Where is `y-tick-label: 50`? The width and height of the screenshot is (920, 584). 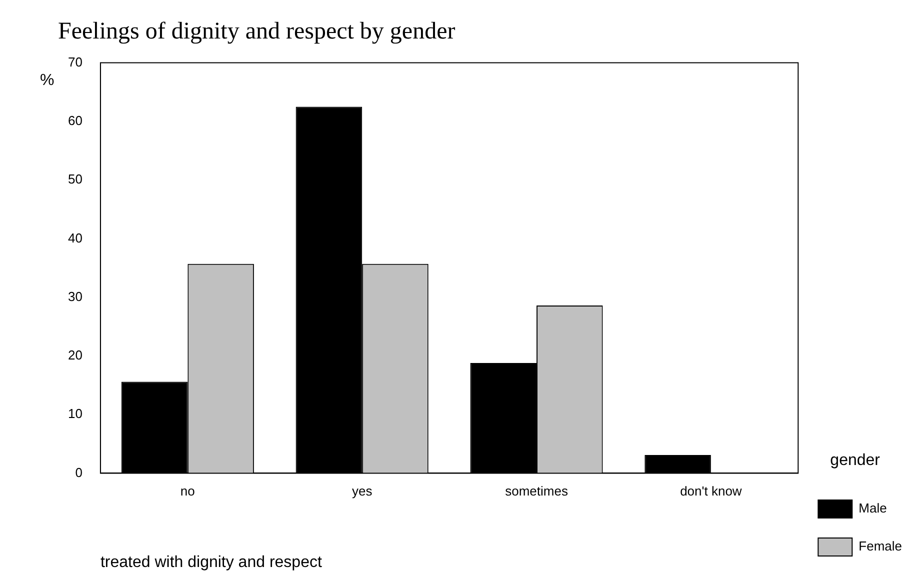 y-tick-label: 50 is located at coordinates (75, 179).